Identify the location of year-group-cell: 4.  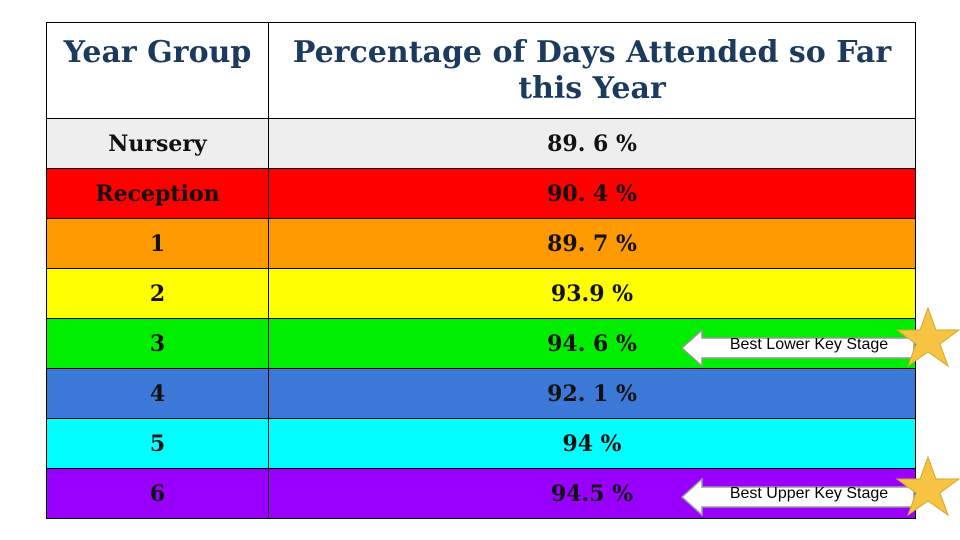
(157, 393).